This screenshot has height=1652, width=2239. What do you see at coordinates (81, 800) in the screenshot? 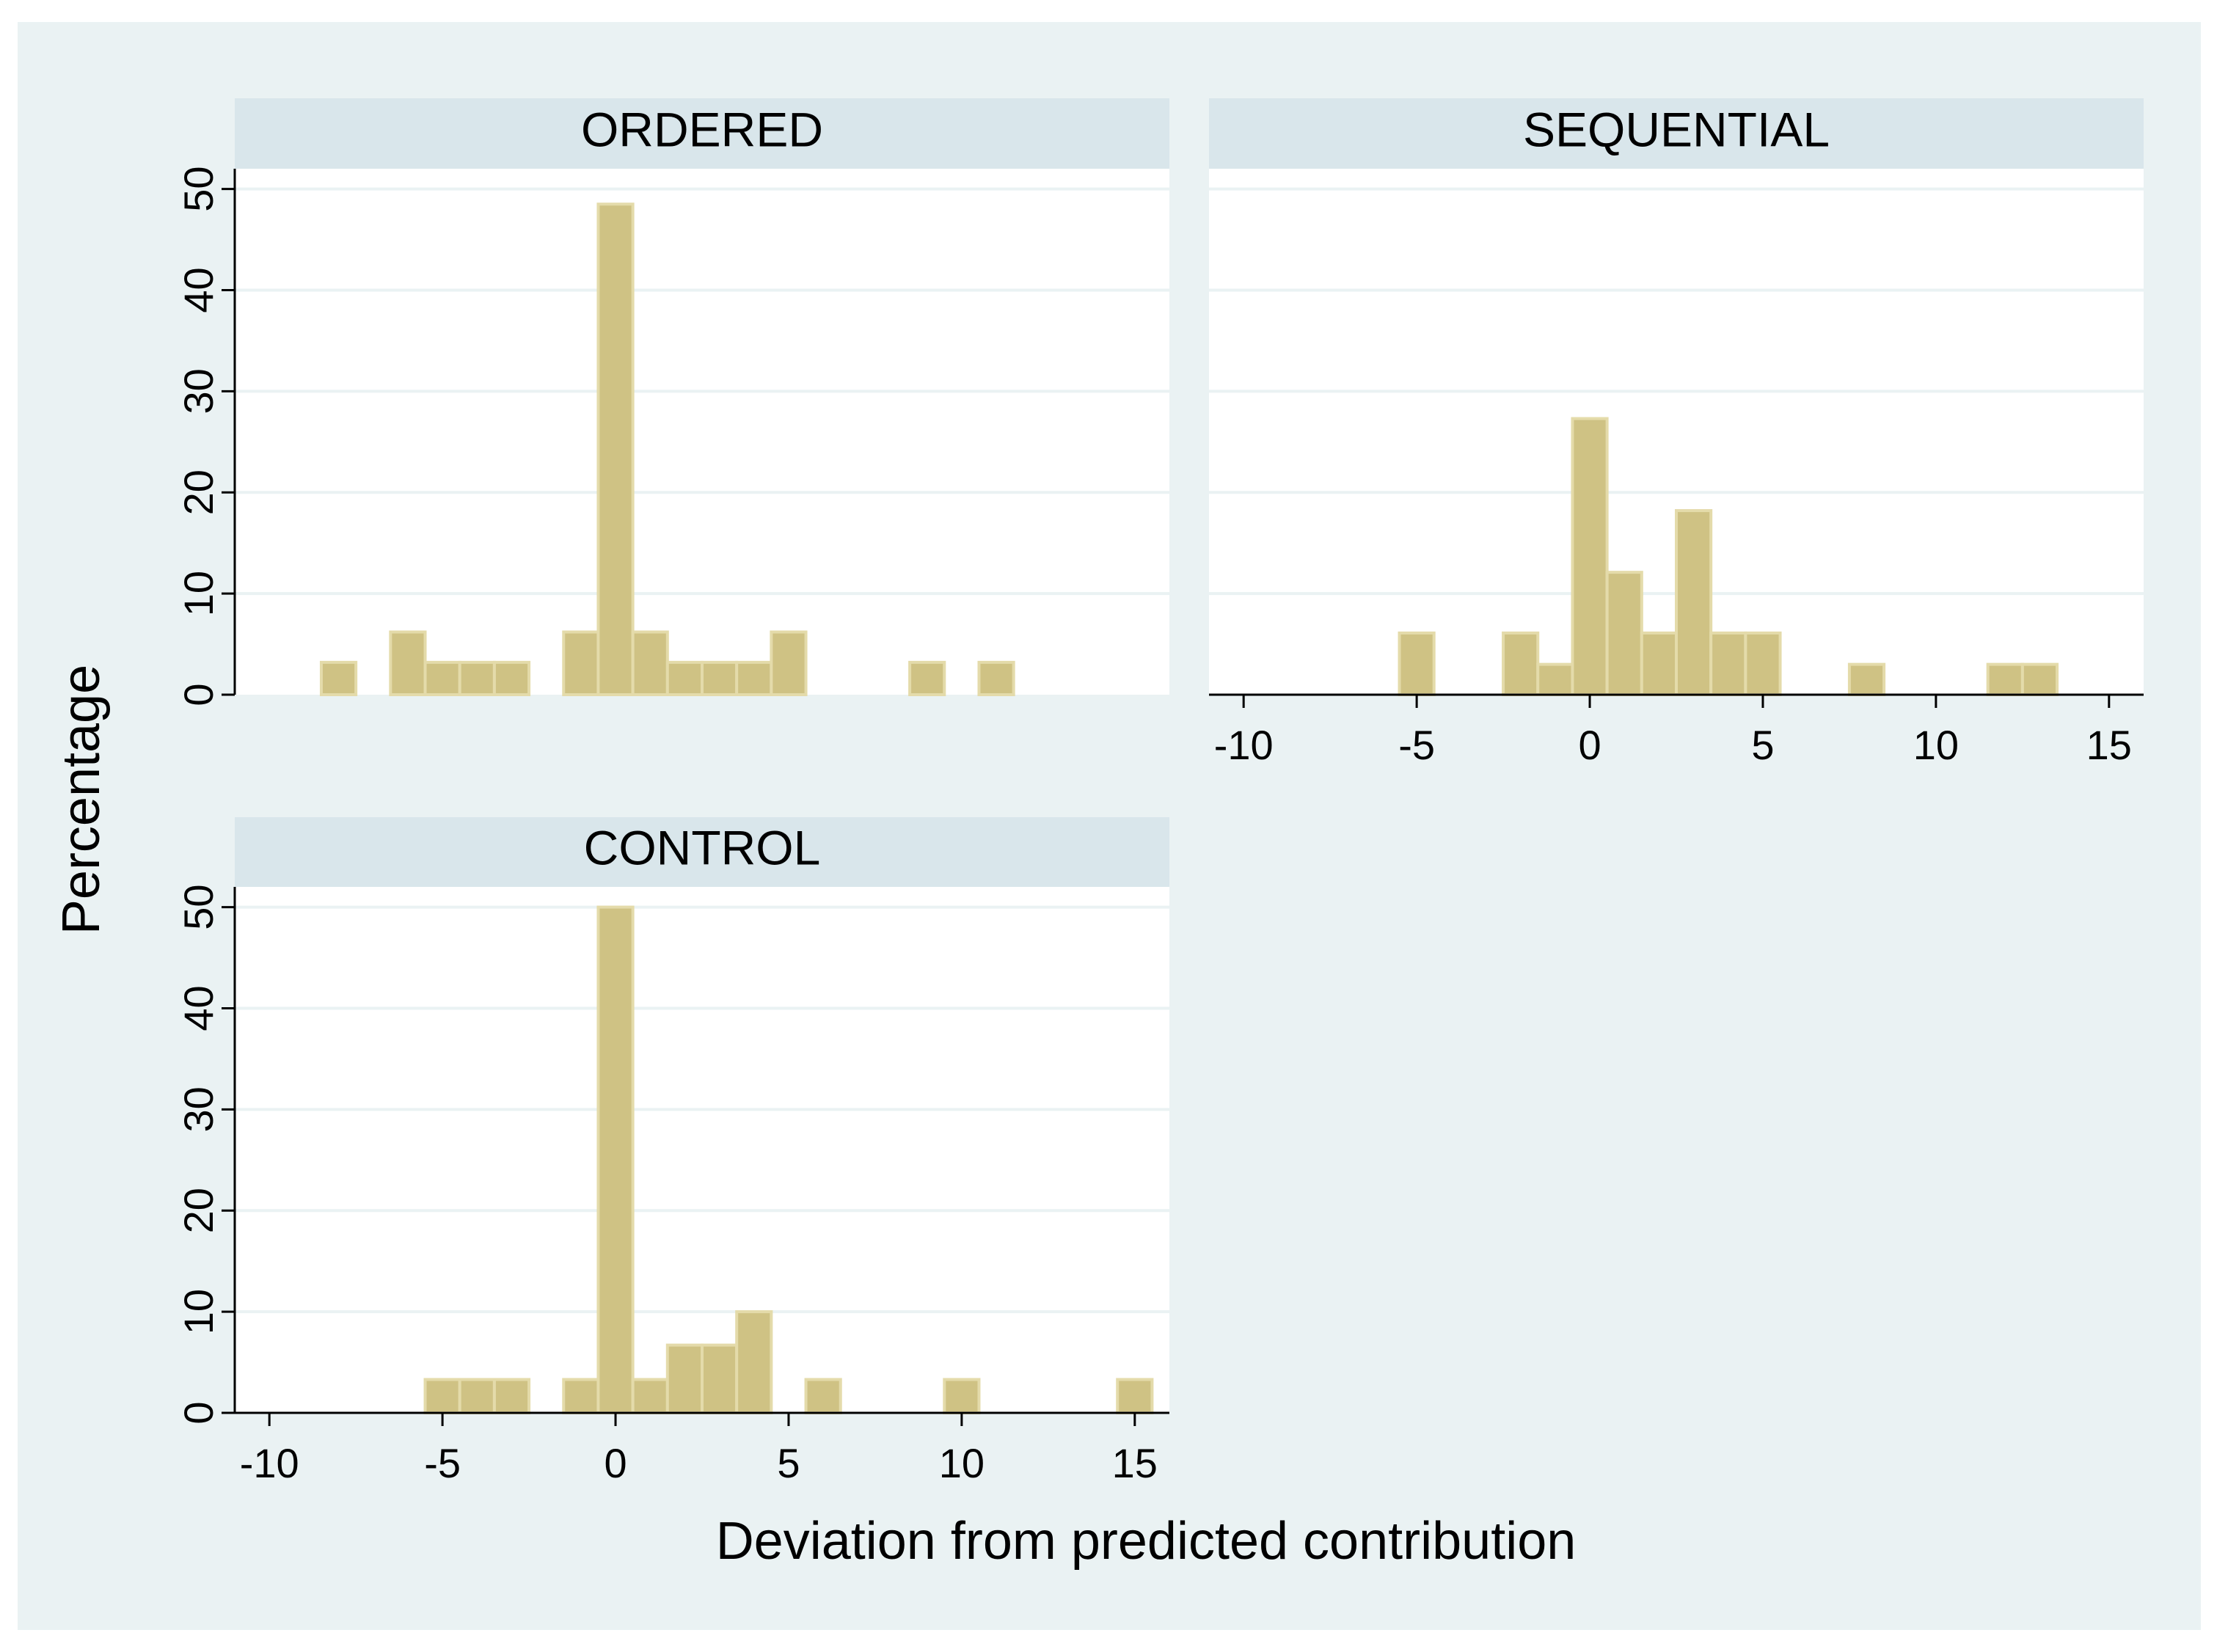
I see `y-axis-label: Percentage` at bounding box center [81, 800].